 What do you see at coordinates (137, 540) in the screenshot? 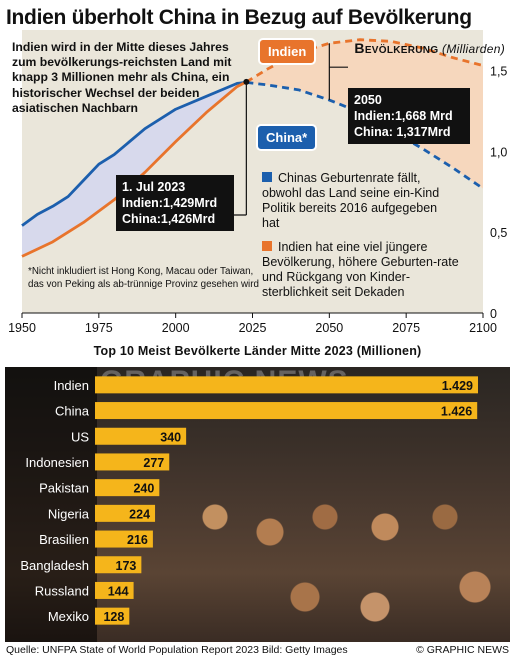
I see `bar-value-label: 216` at bounding box center [137, 540].